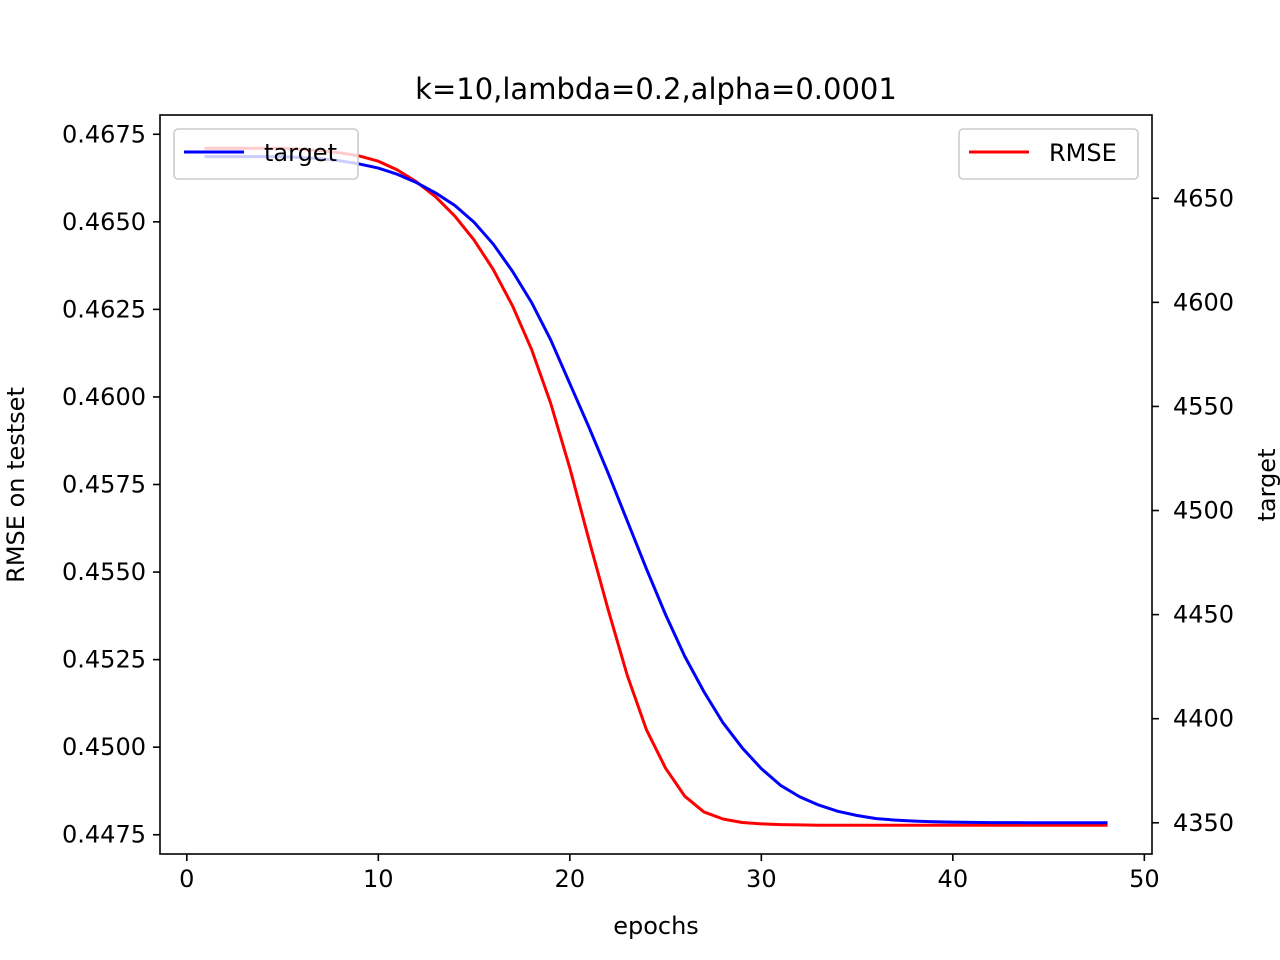 This screenshot has width=1280, height=960. What do you see at coordinates (1144, 879) in the screenshot?
I see `x-tick-label: 50` at bounding box center [1144, 879].